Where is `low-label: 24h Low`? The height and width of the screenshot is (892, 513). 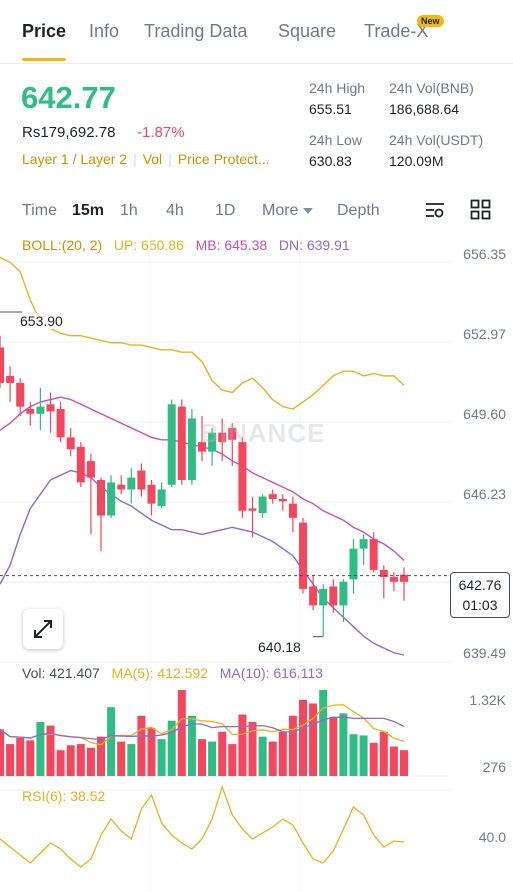 low-label: 24h Low is located at coordinates (335, 140).